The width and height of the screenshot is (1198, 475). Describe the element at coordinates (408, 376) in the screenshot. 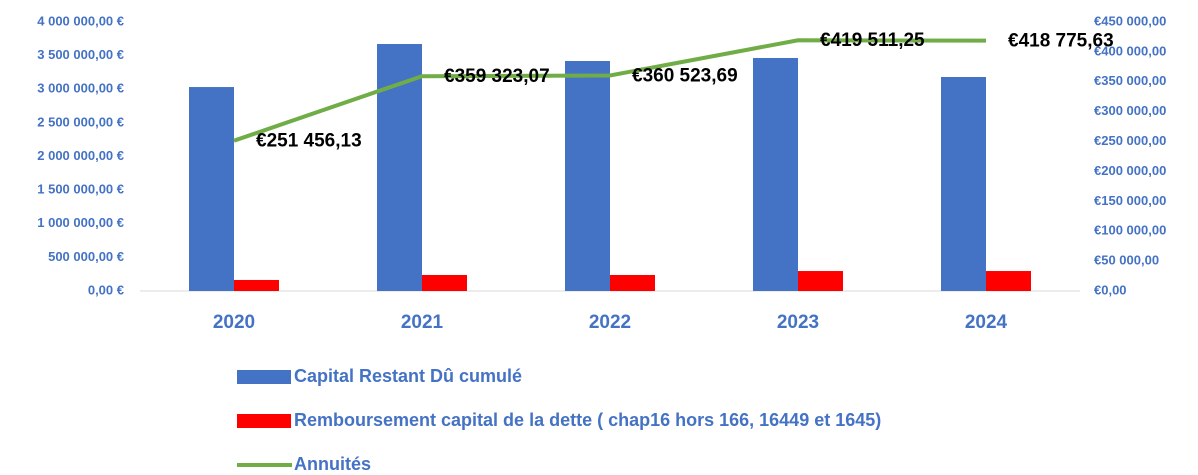

I see `legend-label: Capital Restant Dû cumulé` at that location.